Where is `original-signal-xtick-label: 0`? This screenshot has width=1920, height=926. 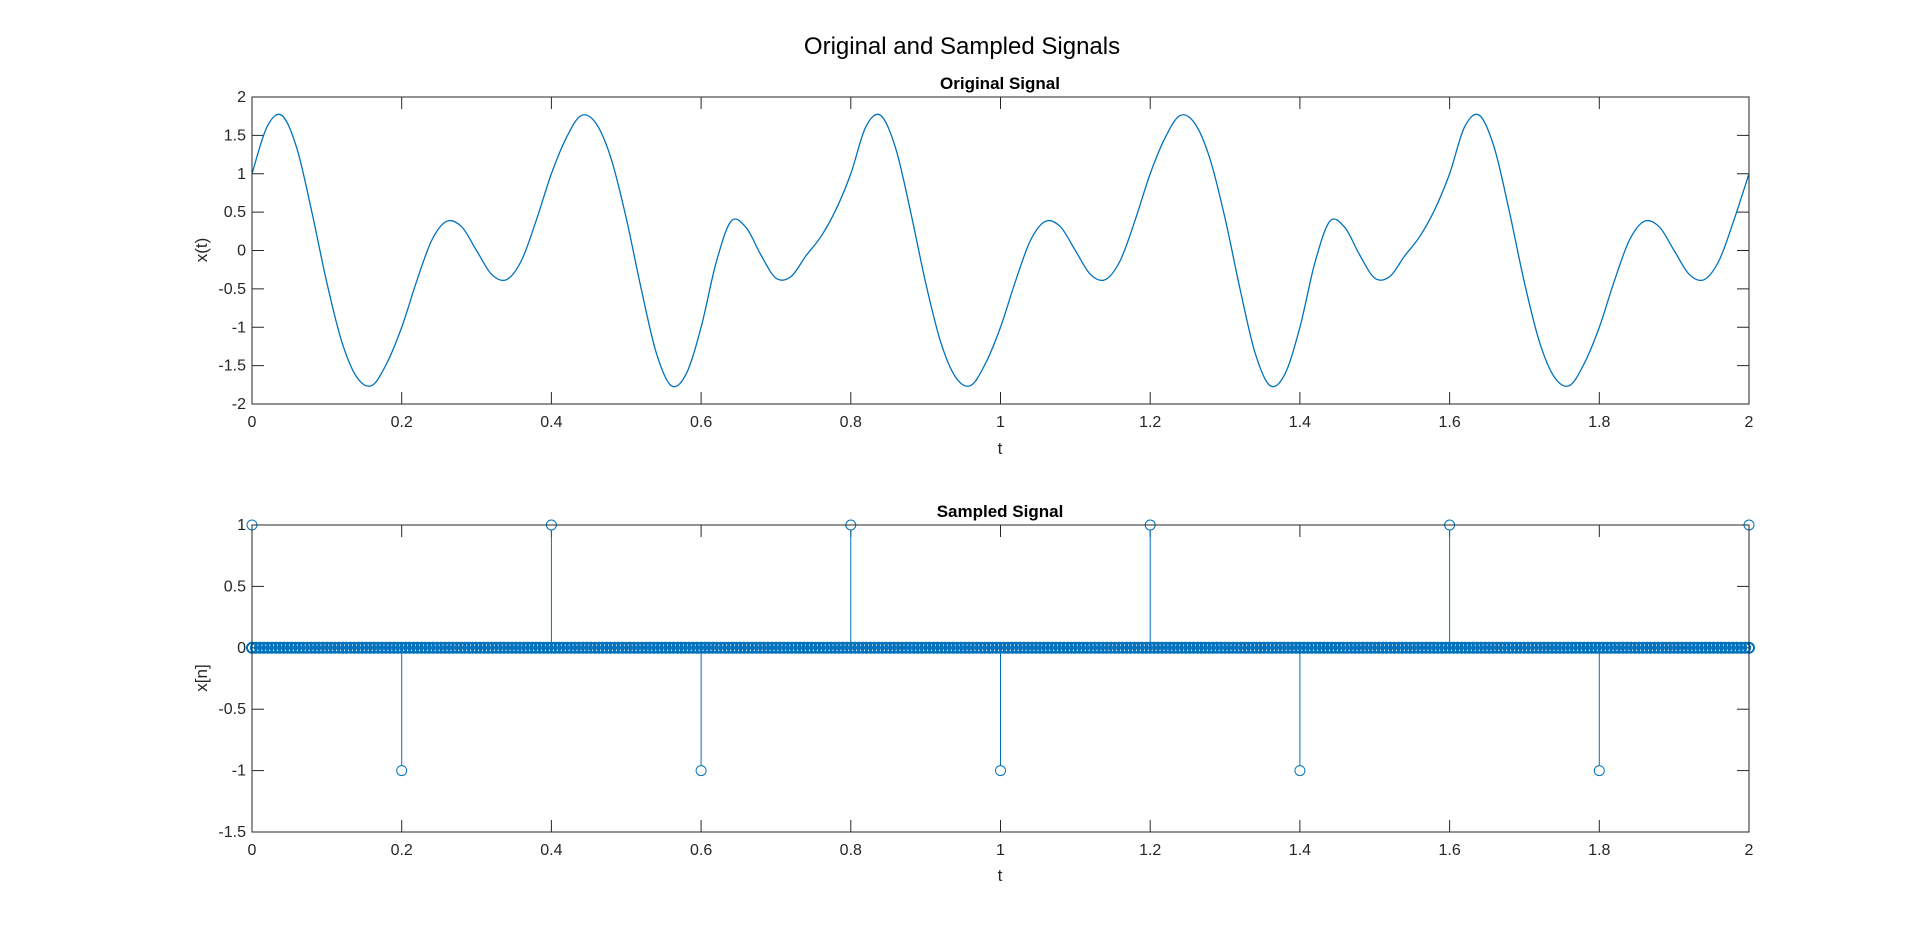 original-signal-xtick-label: 0 is located at coordinates (252, 422).